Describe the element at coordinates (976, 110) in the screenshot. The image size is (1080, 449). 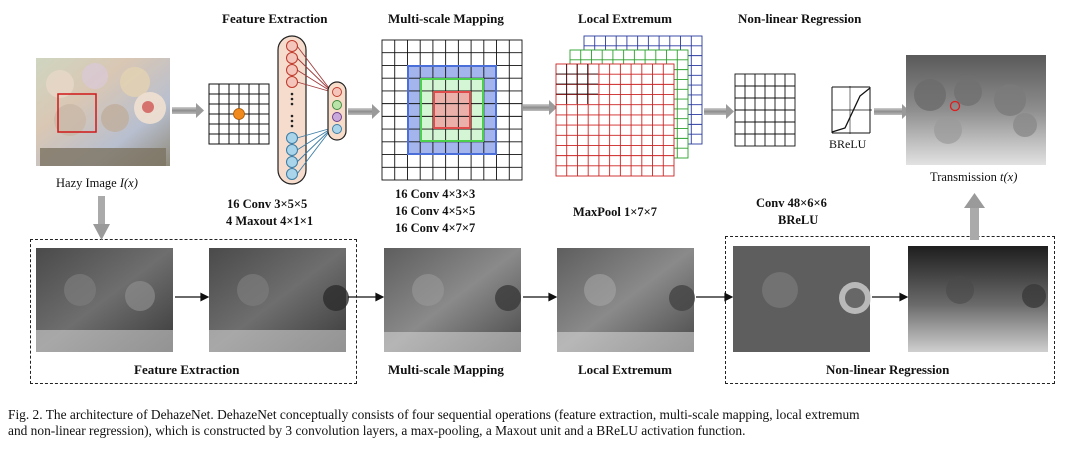
I see `transmission-output-image` at that location.